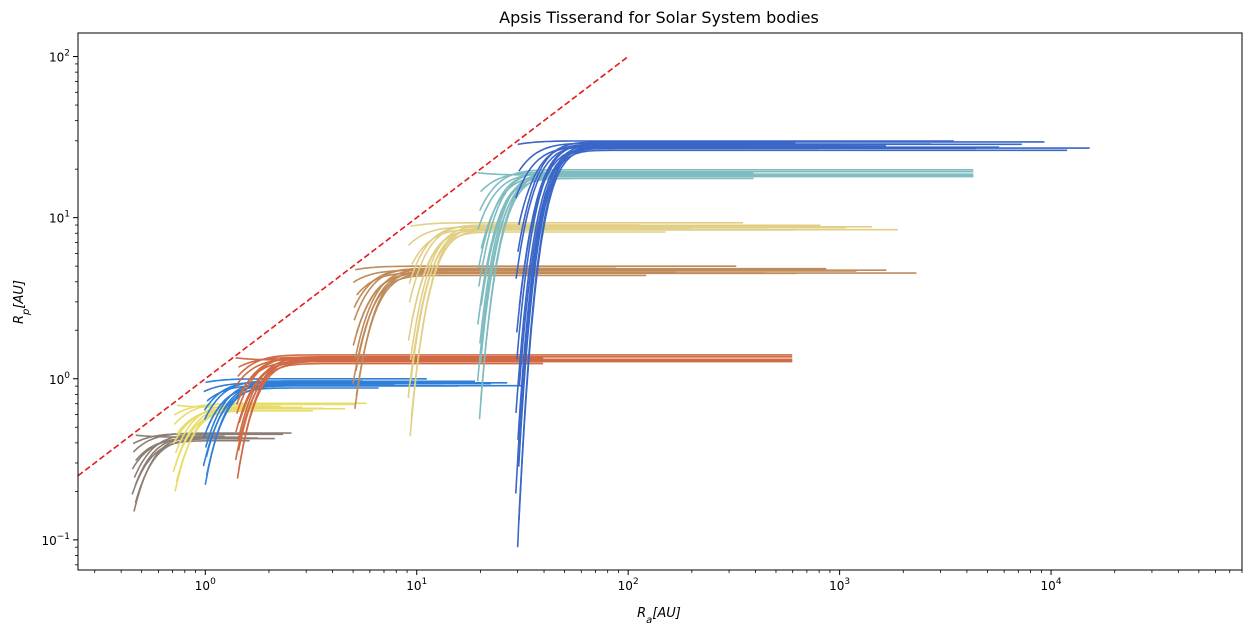  What do you see at coordinates (205, 585) in the screenshot?
I see `x-tick-label-0: 10⁰` at bounding box center [205, 585].